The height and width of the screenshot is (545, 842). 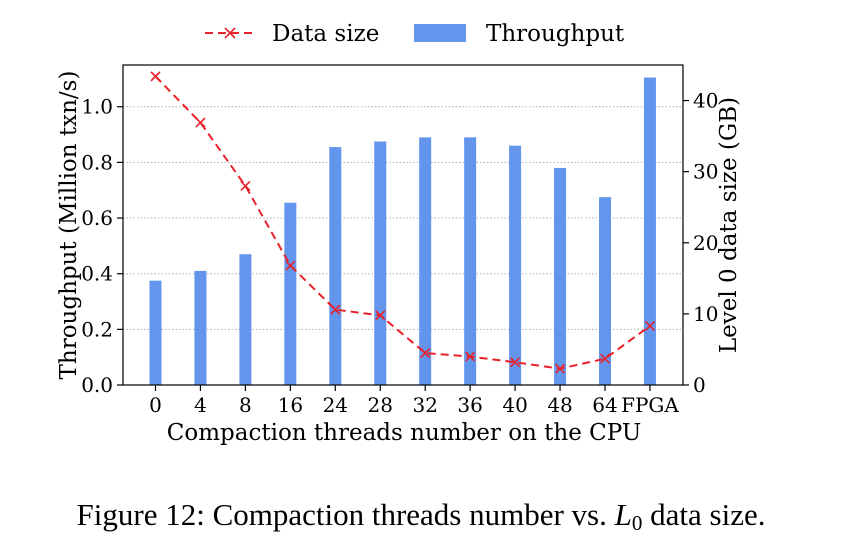 What do you see at coordinates (729, 225) in the screenshot?
I see `right-axis-title: Level 0 data size (GB)` at bounding box center [729, 225].